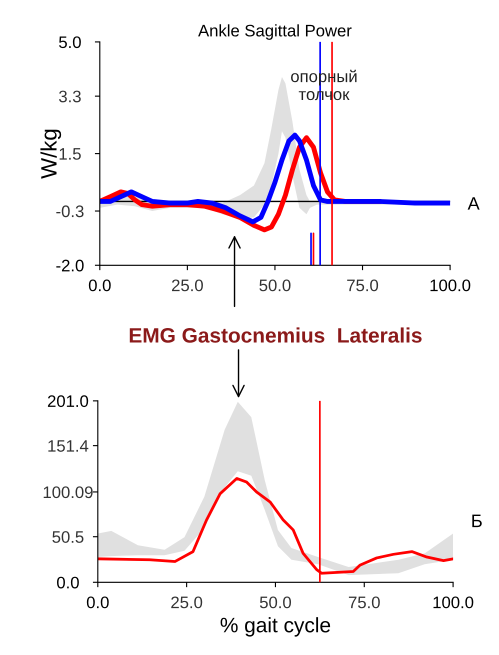 Image resolution: width=499 pixels, height=655 pixels. I want to click on chart-title: Ankle Sagittal Power, so click(275, 32).